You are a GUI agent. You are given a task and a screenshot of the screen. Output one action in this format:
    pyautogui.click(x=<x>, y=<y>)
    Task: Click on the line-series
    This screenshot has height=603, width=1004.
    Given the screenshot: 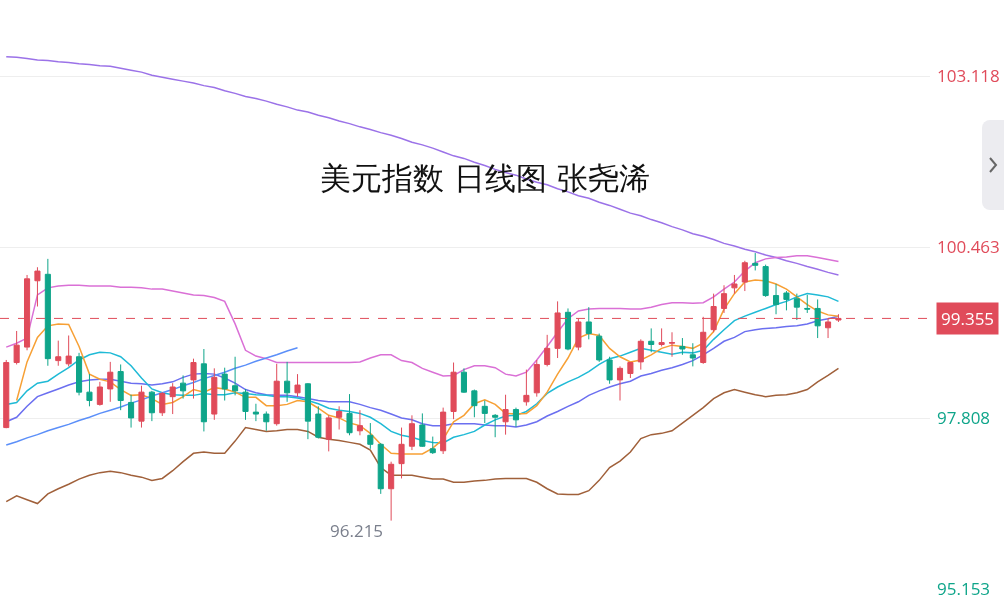 What is the action you would take?
    pyautogui.click(x=152, y=396)
    